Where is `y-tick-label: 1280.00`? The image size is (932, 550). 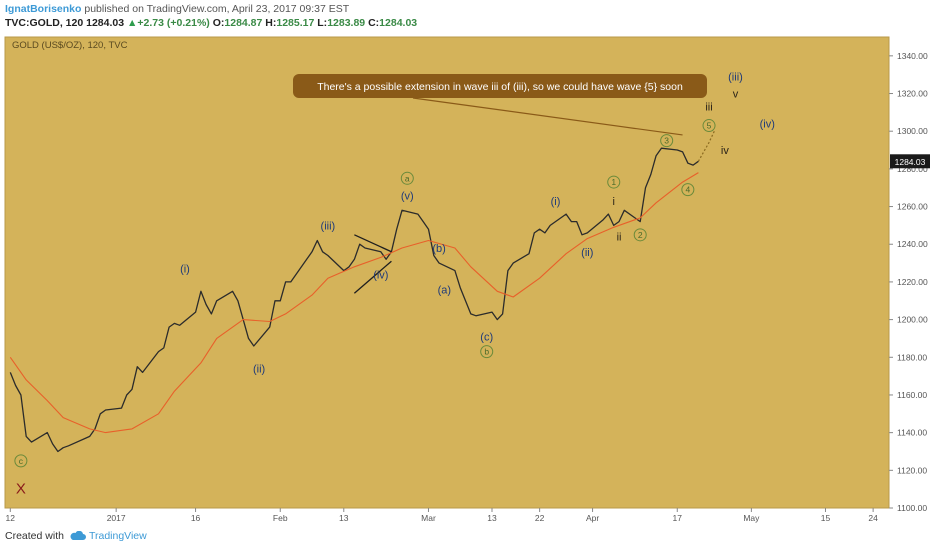
y-tick-label: 1280.00 is located at coordinates (912, 169).